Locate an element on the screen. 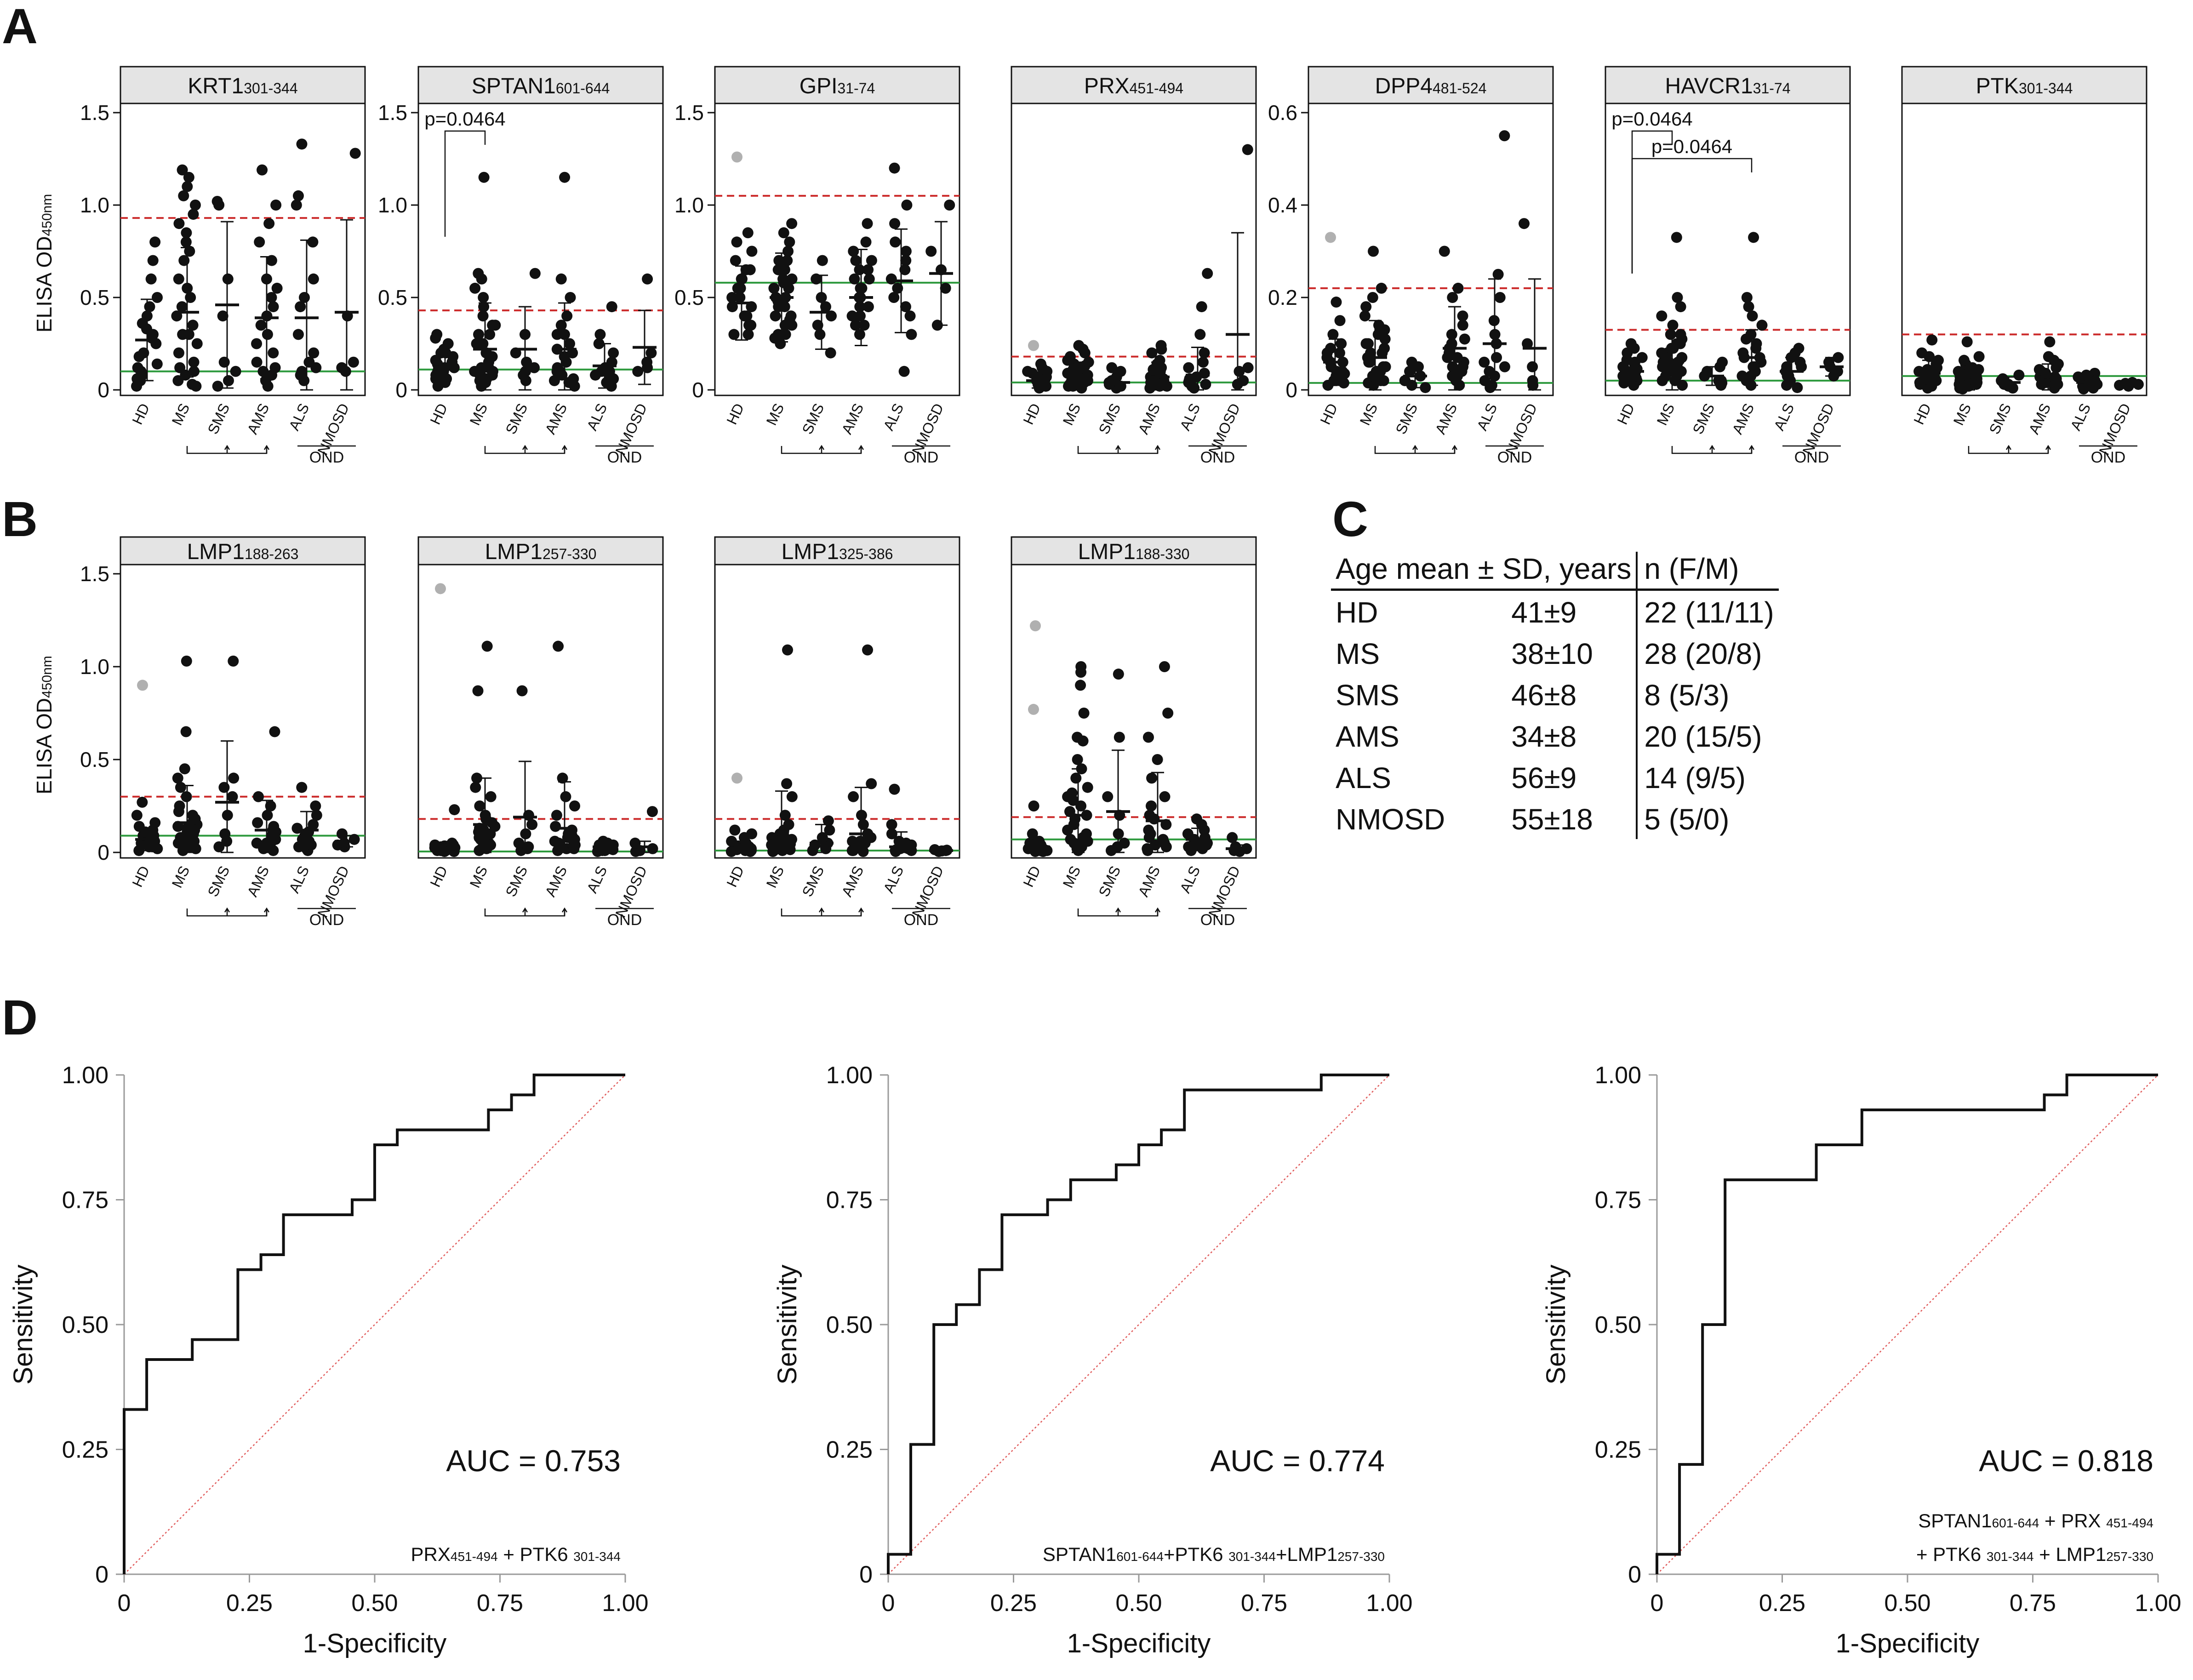 This screenshot has width=2193, height=1680. roc-x-tick-label: 0.75 is located at coordinates (500, 1603).